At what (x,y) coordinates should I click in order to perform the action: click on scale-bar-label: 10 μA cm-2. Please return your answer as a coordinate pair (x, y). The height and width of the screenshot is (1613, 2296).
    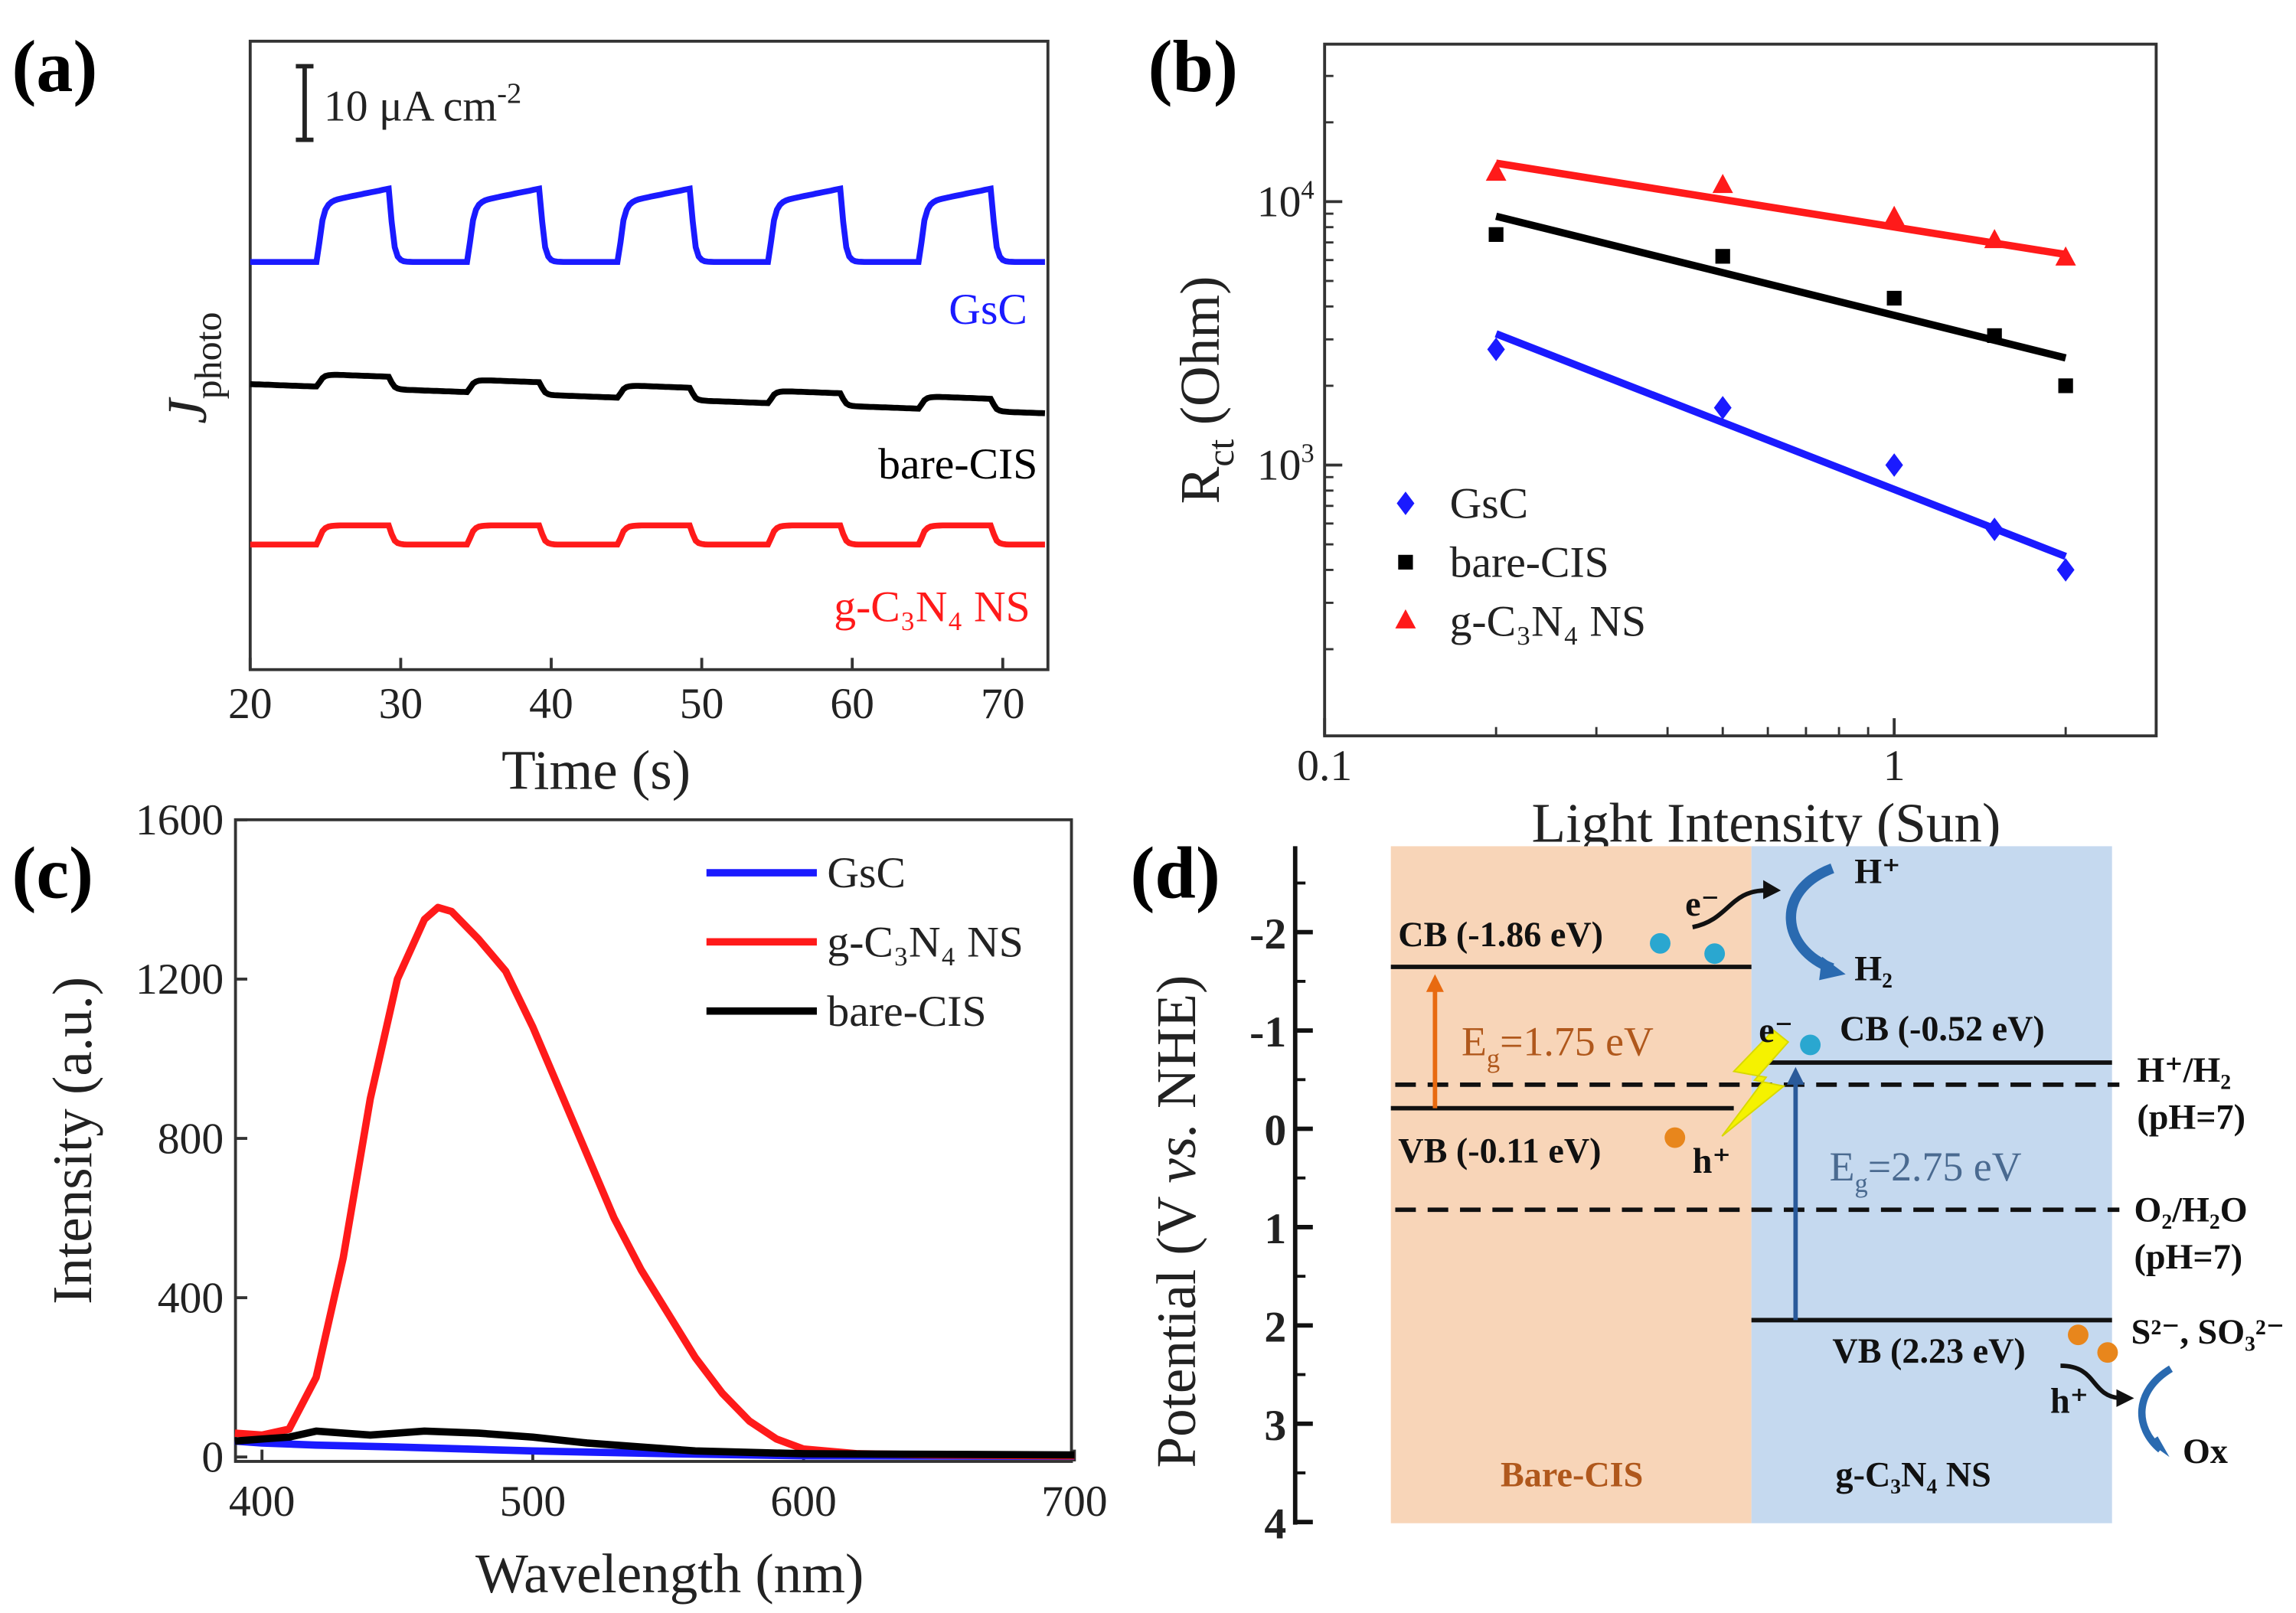
    Looking at the image, I should click on (422, 104).